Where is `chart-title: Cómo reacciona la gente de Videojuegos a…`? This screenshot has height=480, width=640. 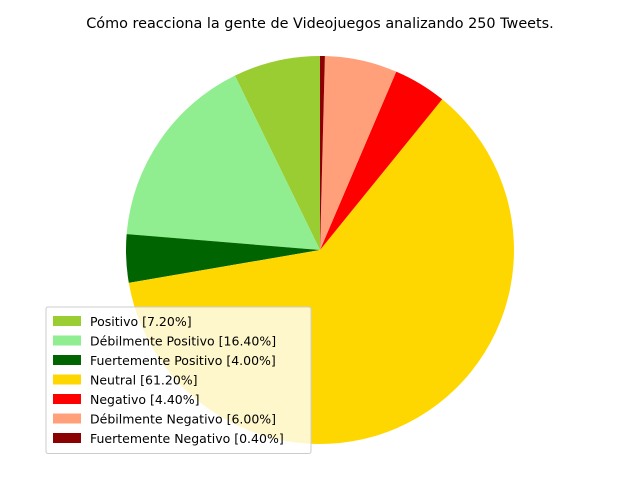
chart-title: Cómo reacciona la gente de Videojuegos a… is located at coordinates (320, 24).